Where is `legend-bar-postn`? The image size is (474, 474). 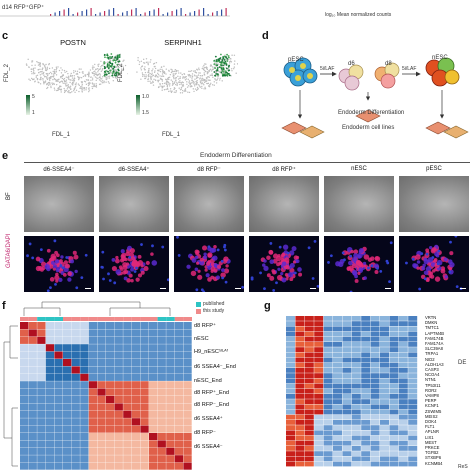 legend-bar-postn is located at coordinates (28, 105).